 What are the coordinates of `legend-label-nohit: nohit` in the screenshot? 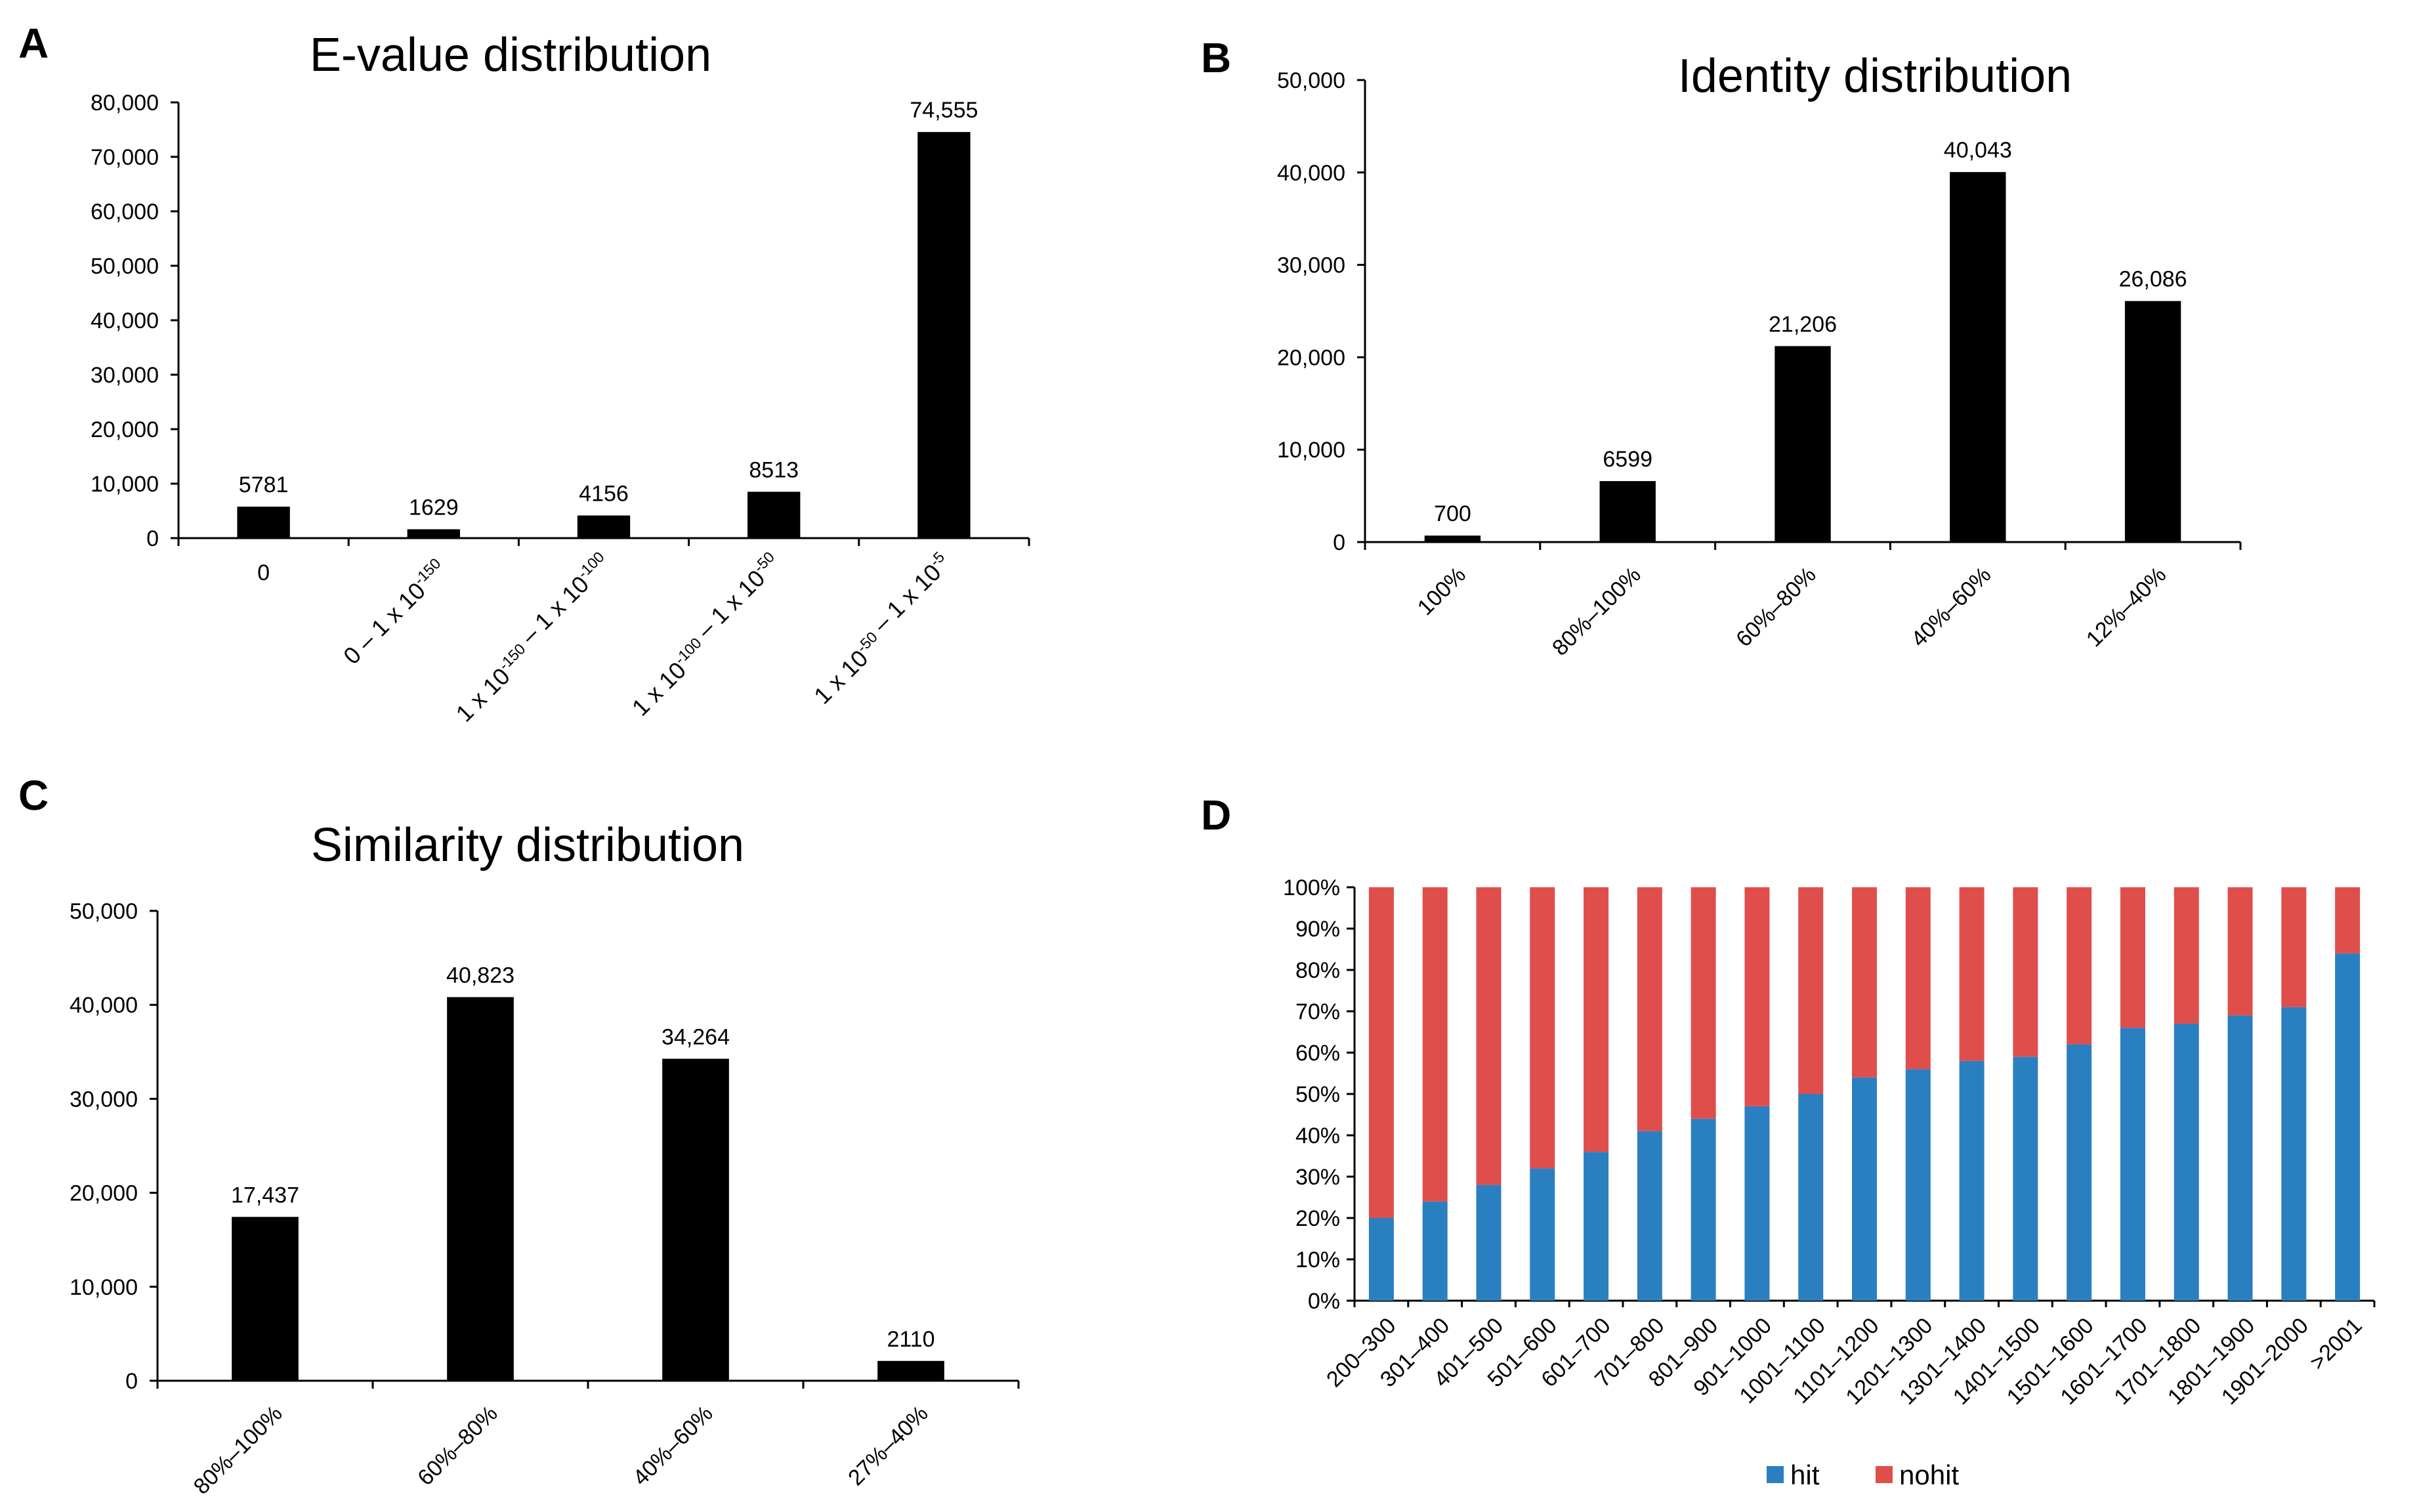 It's located at (1929, 1475).